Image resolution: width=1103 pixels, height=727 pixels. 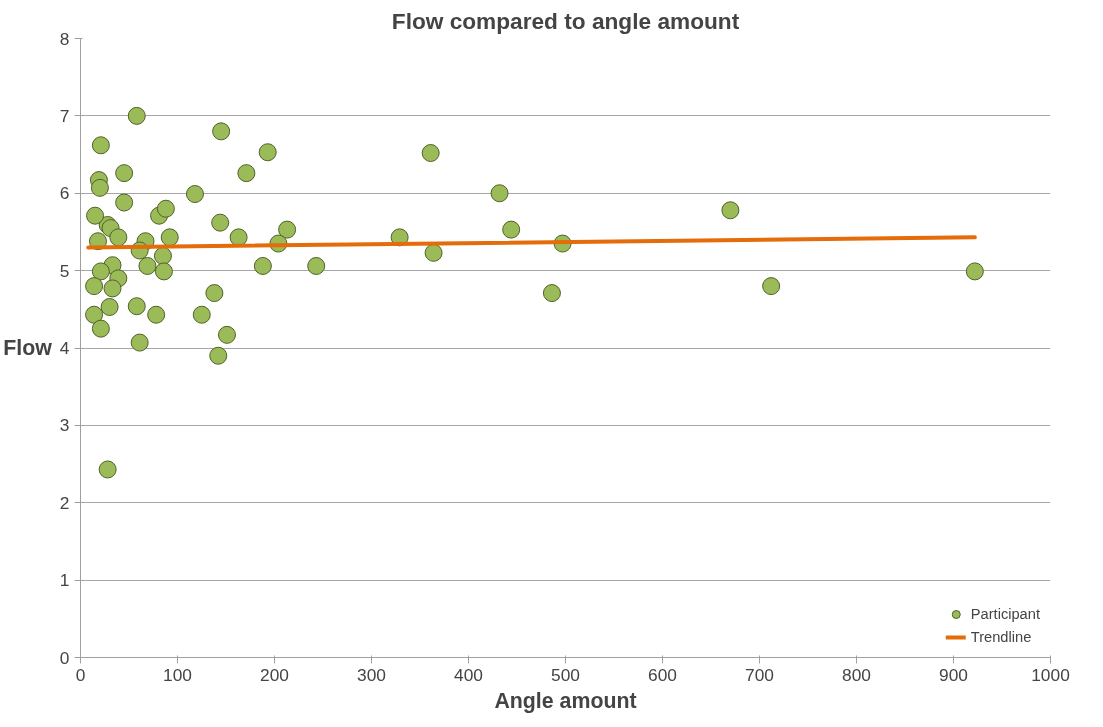 I want to click on y-tick-label: 8, so click(x=64, y=38).